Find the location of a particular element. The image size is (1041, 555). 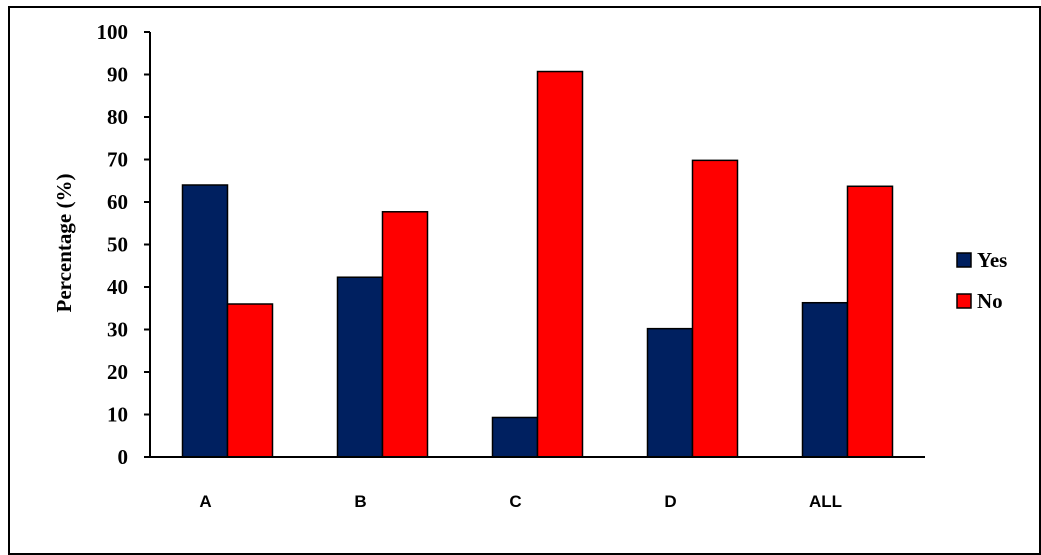

y-tick-label: 40 is located at coordinates (117, 287).